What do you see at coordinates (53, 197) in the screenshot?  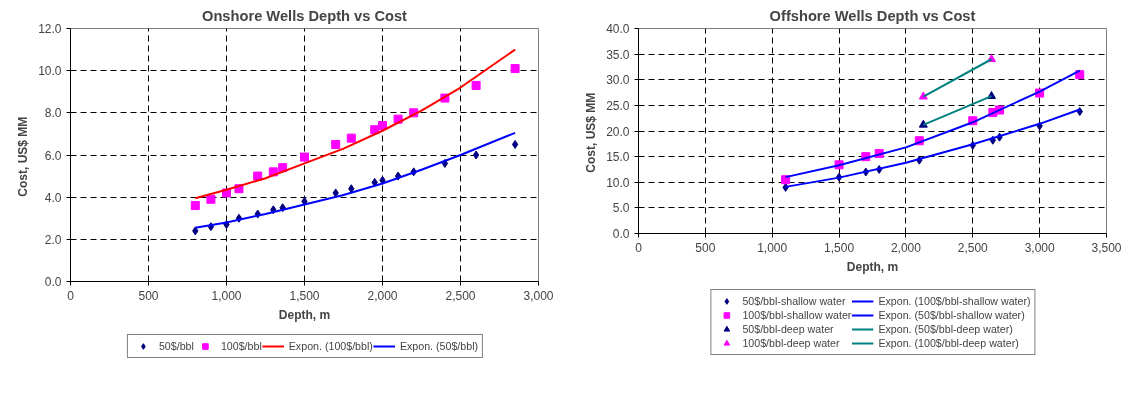 I see `y-tick-label: 4.0` at bounding box center [53, 197].